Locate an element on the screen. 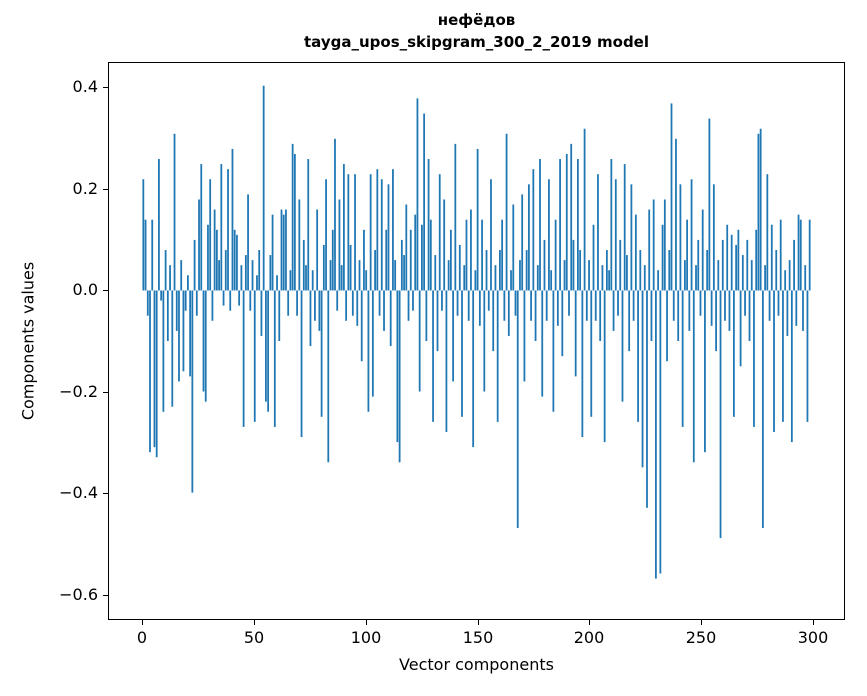  y-tick-label: 0.2 is located at coordinates (85, 188).